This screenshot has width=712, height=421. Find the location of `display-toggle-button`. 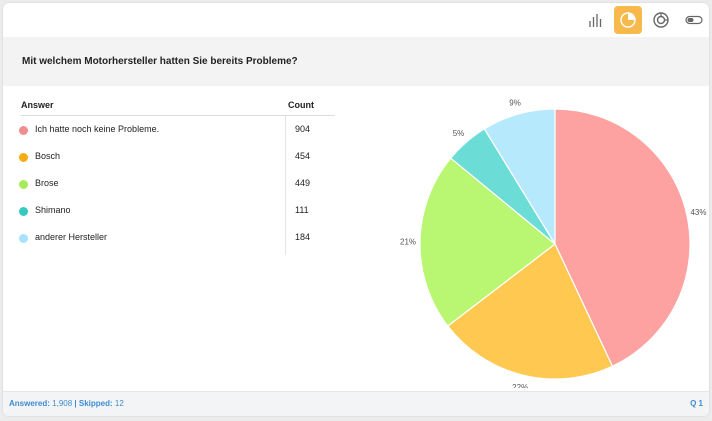

display-toggle-button is located at coordinates (694, 20).